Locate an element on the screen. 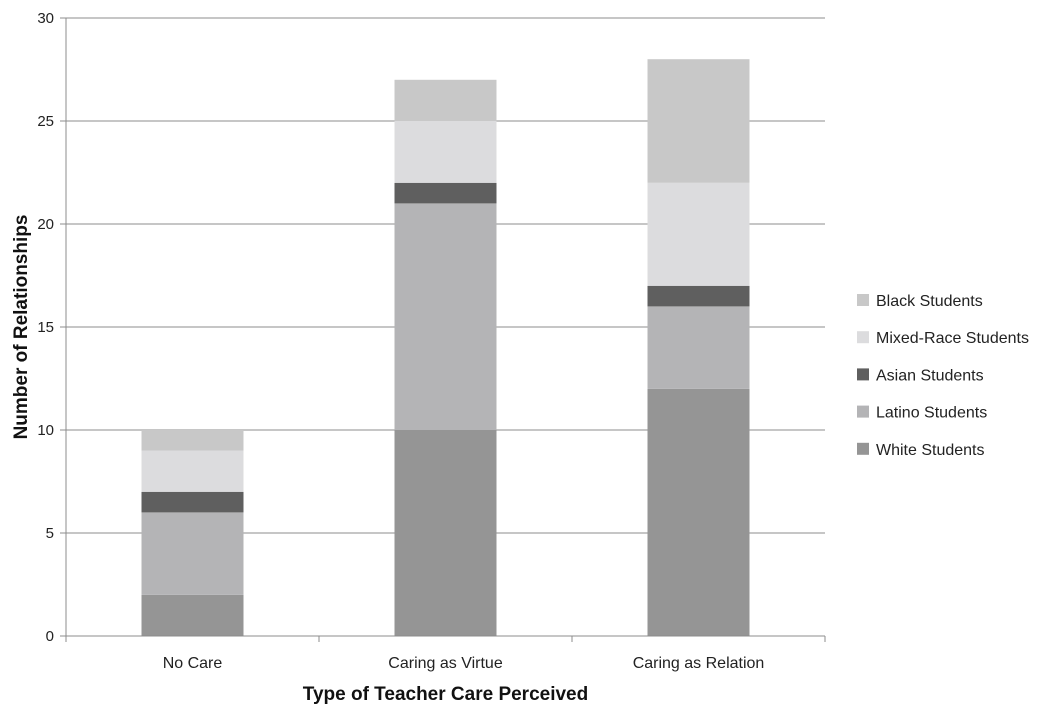 The image size is (1053, 705). legend-label: Latino Students is located at coordinates (931, 413).